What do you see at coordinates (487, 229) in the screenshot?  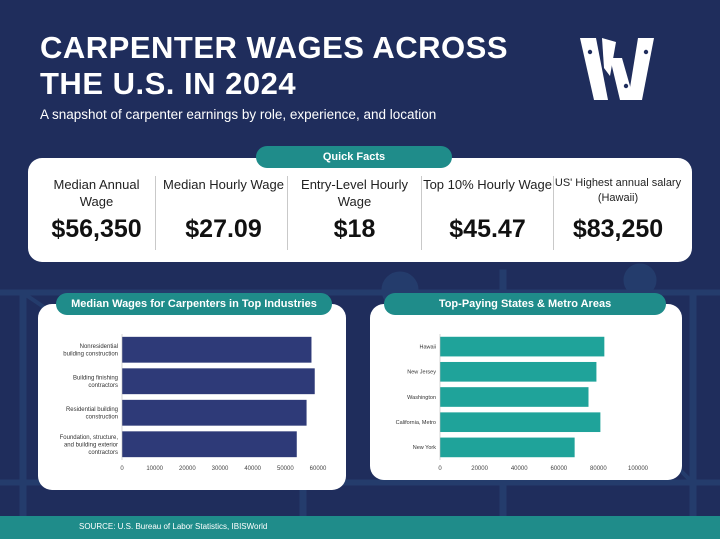 I see `fact-value: $45.47` at bounding box center [487, 229].